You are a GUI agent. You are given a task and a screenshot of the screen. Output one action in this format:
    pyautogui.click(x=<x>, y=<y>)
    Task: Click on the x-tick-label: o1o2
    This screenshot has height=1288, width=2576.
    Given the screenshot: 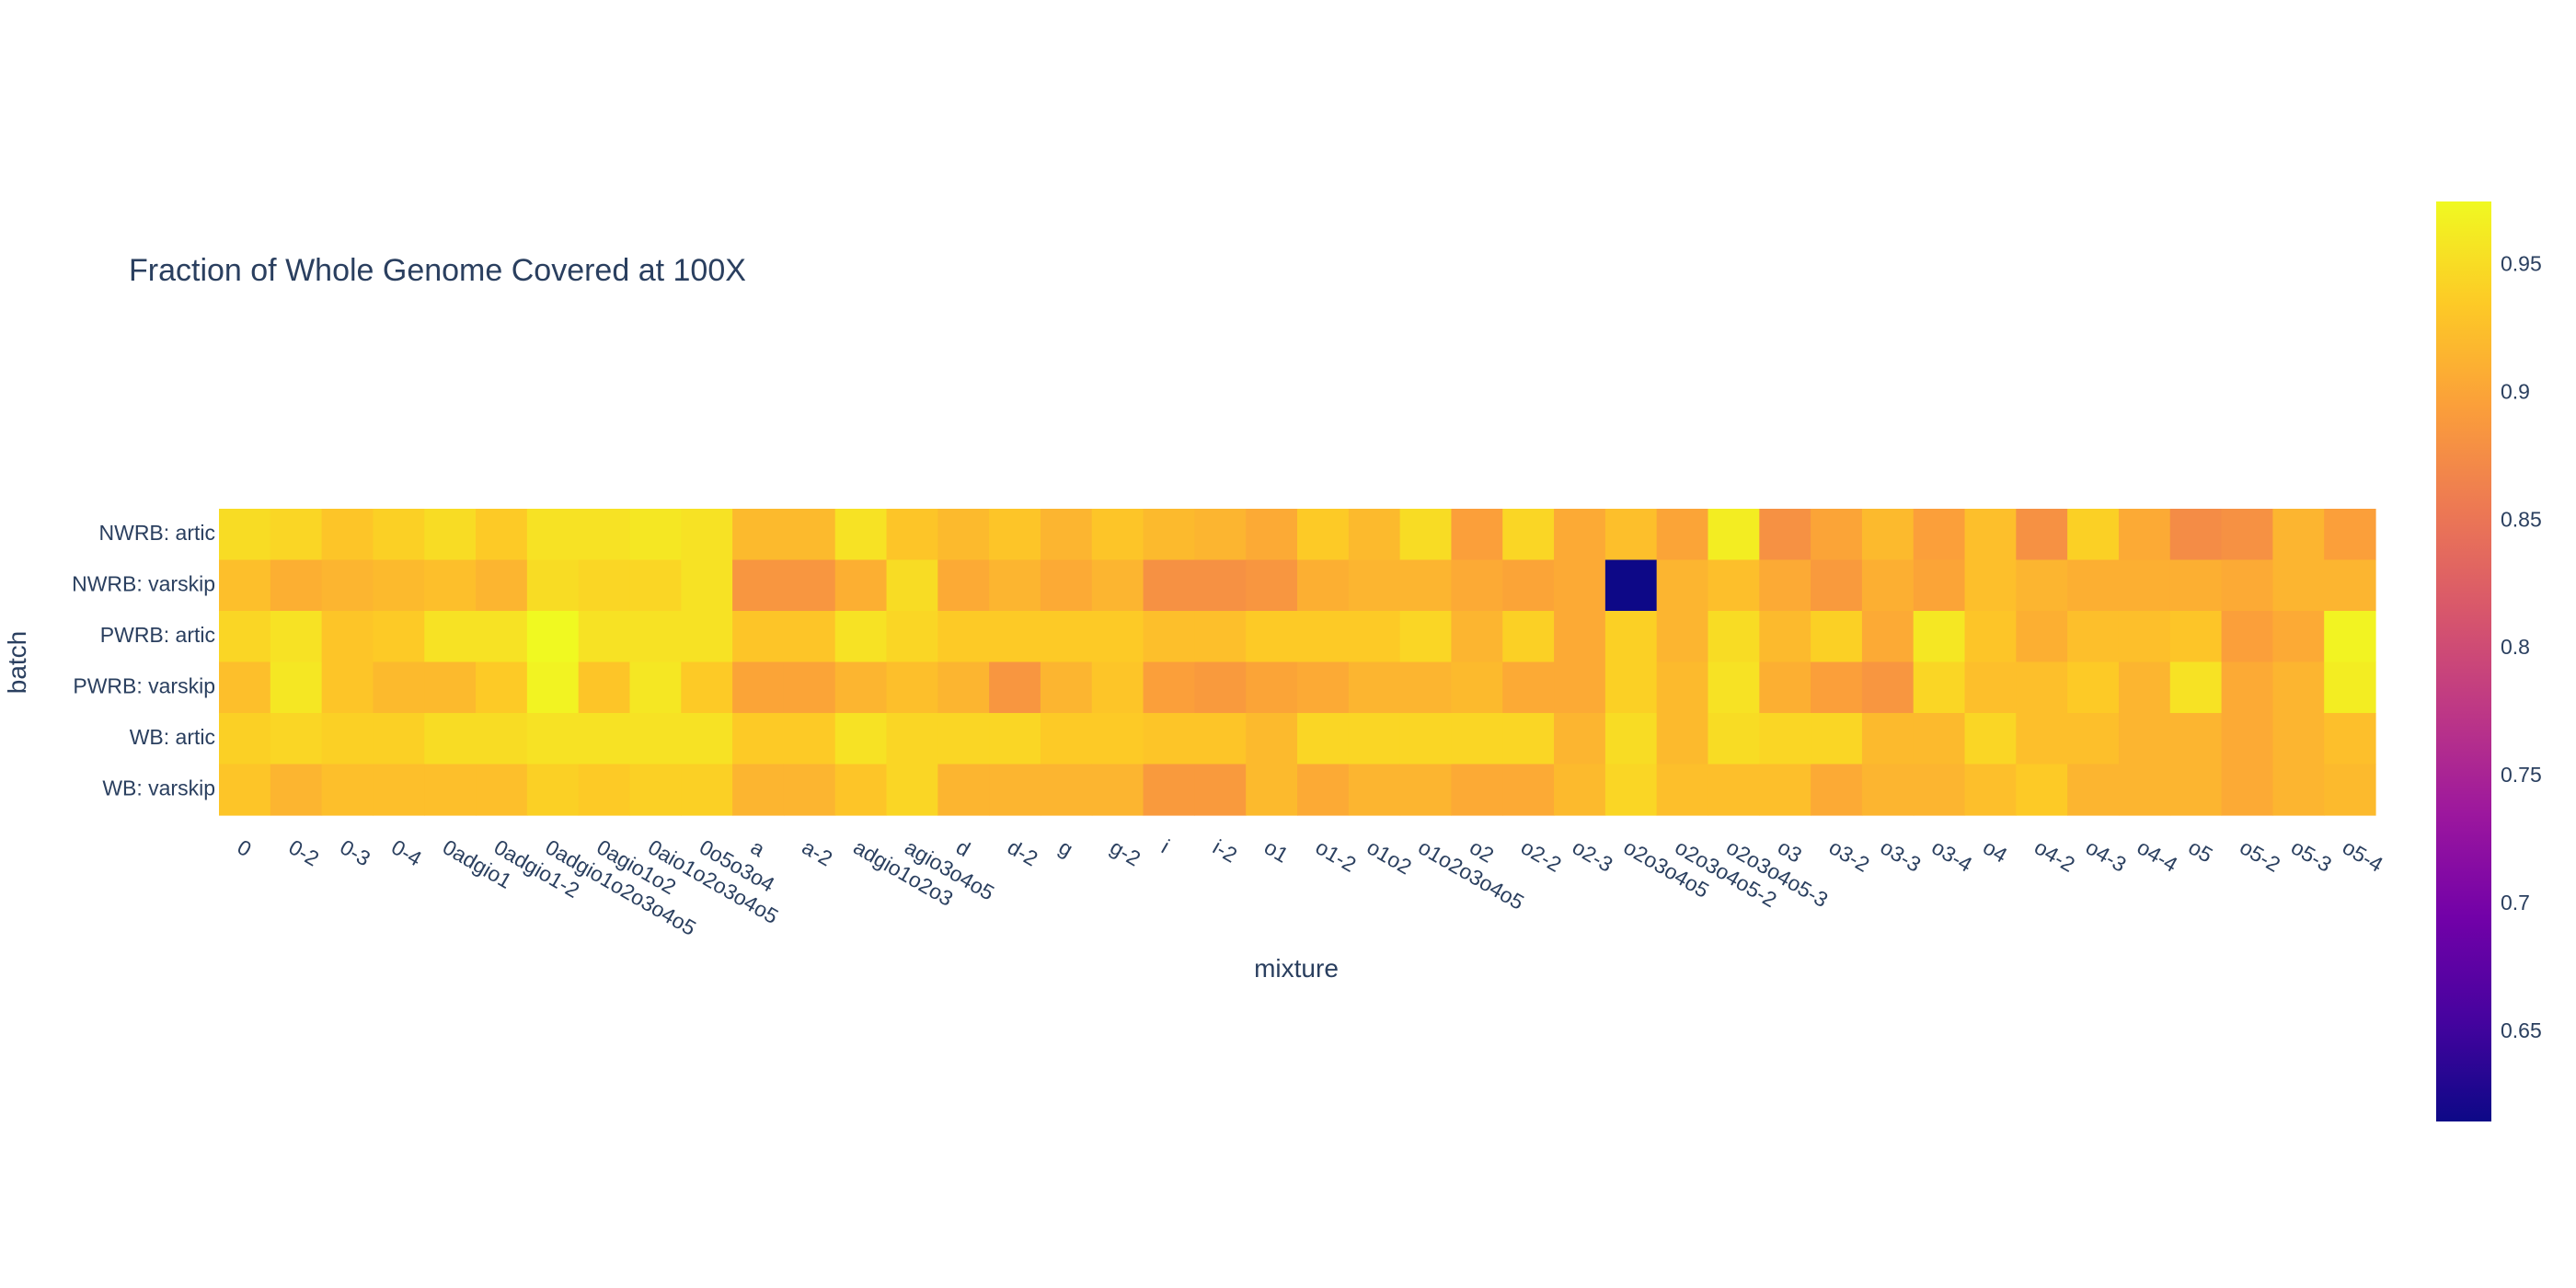 What is the action you would take?
    pyautogui.click(x=1389, y=856)
    